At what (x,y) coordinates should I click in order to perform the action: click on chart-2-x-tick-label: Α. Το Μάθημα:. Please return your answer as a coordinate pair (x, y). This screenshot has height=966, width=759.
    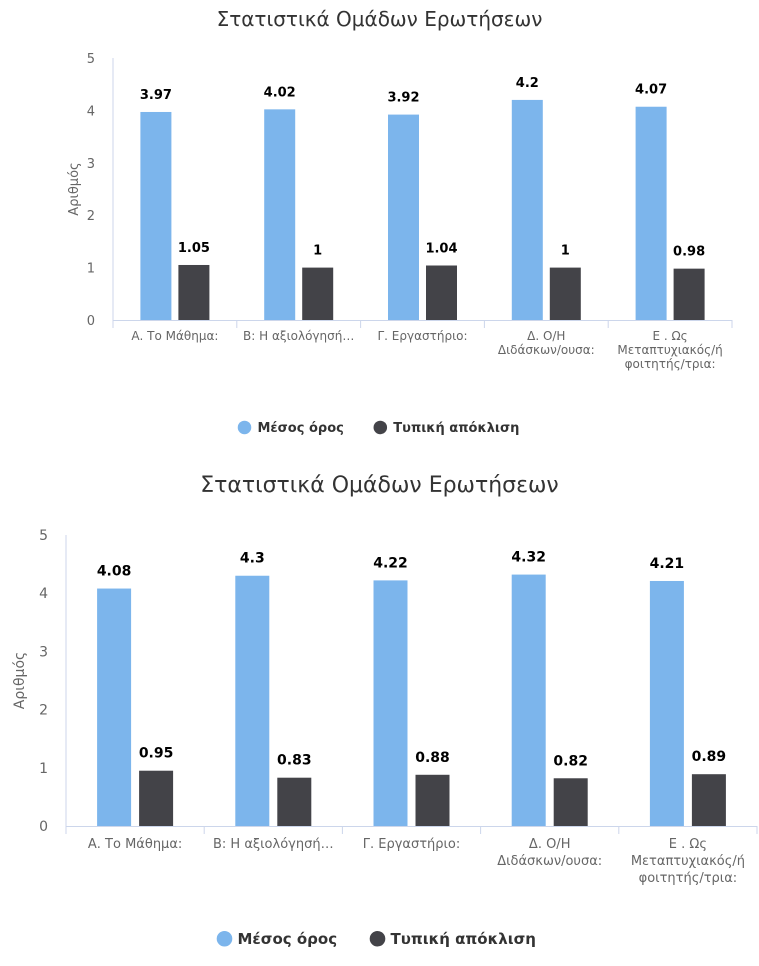
    Looking at the image, I should click on (135, 844).